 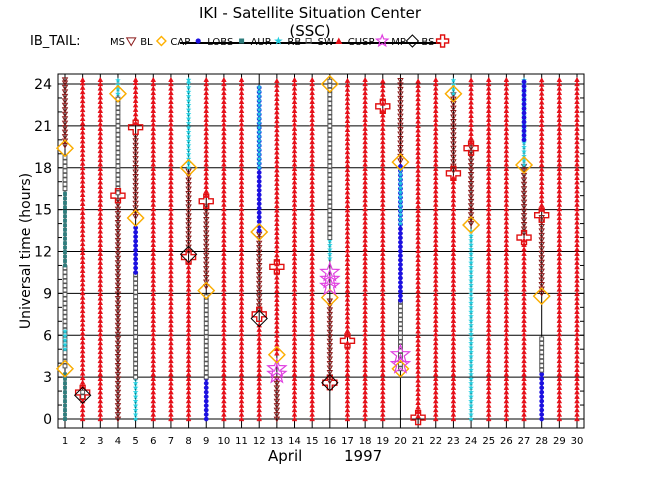 I want to click on track-point-ms, so click(x=400, y=80).